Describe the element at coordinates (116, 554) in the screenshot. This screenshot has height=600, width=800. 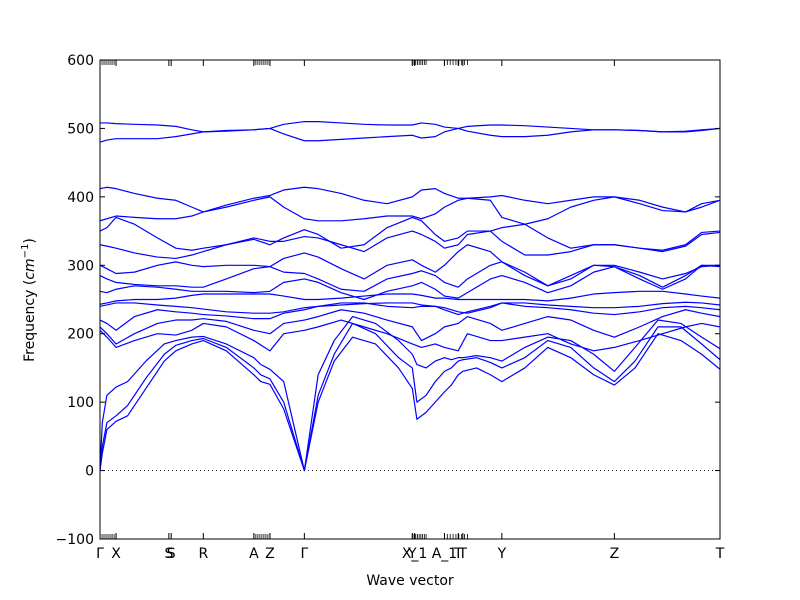
I see `x-tick-label: X` at that location.